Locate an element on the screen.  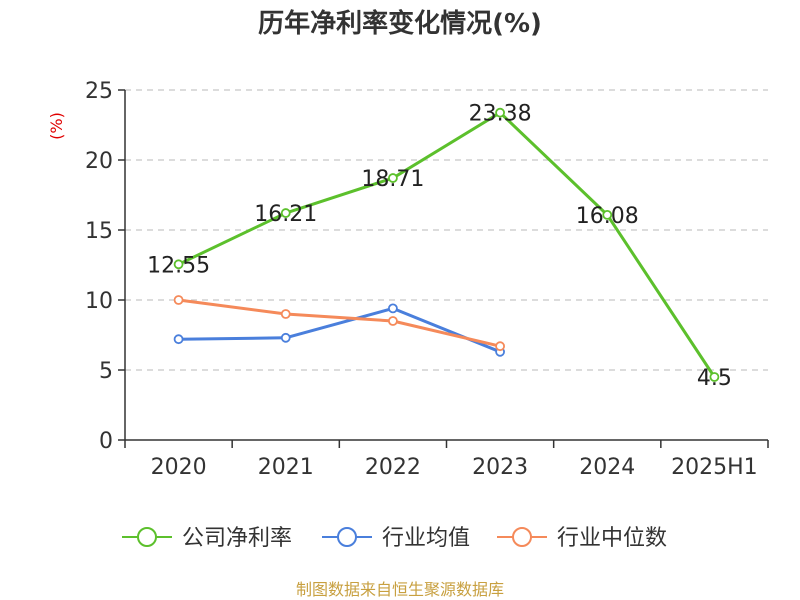
data-label: 12.55 is located at coordinates (178, 265).